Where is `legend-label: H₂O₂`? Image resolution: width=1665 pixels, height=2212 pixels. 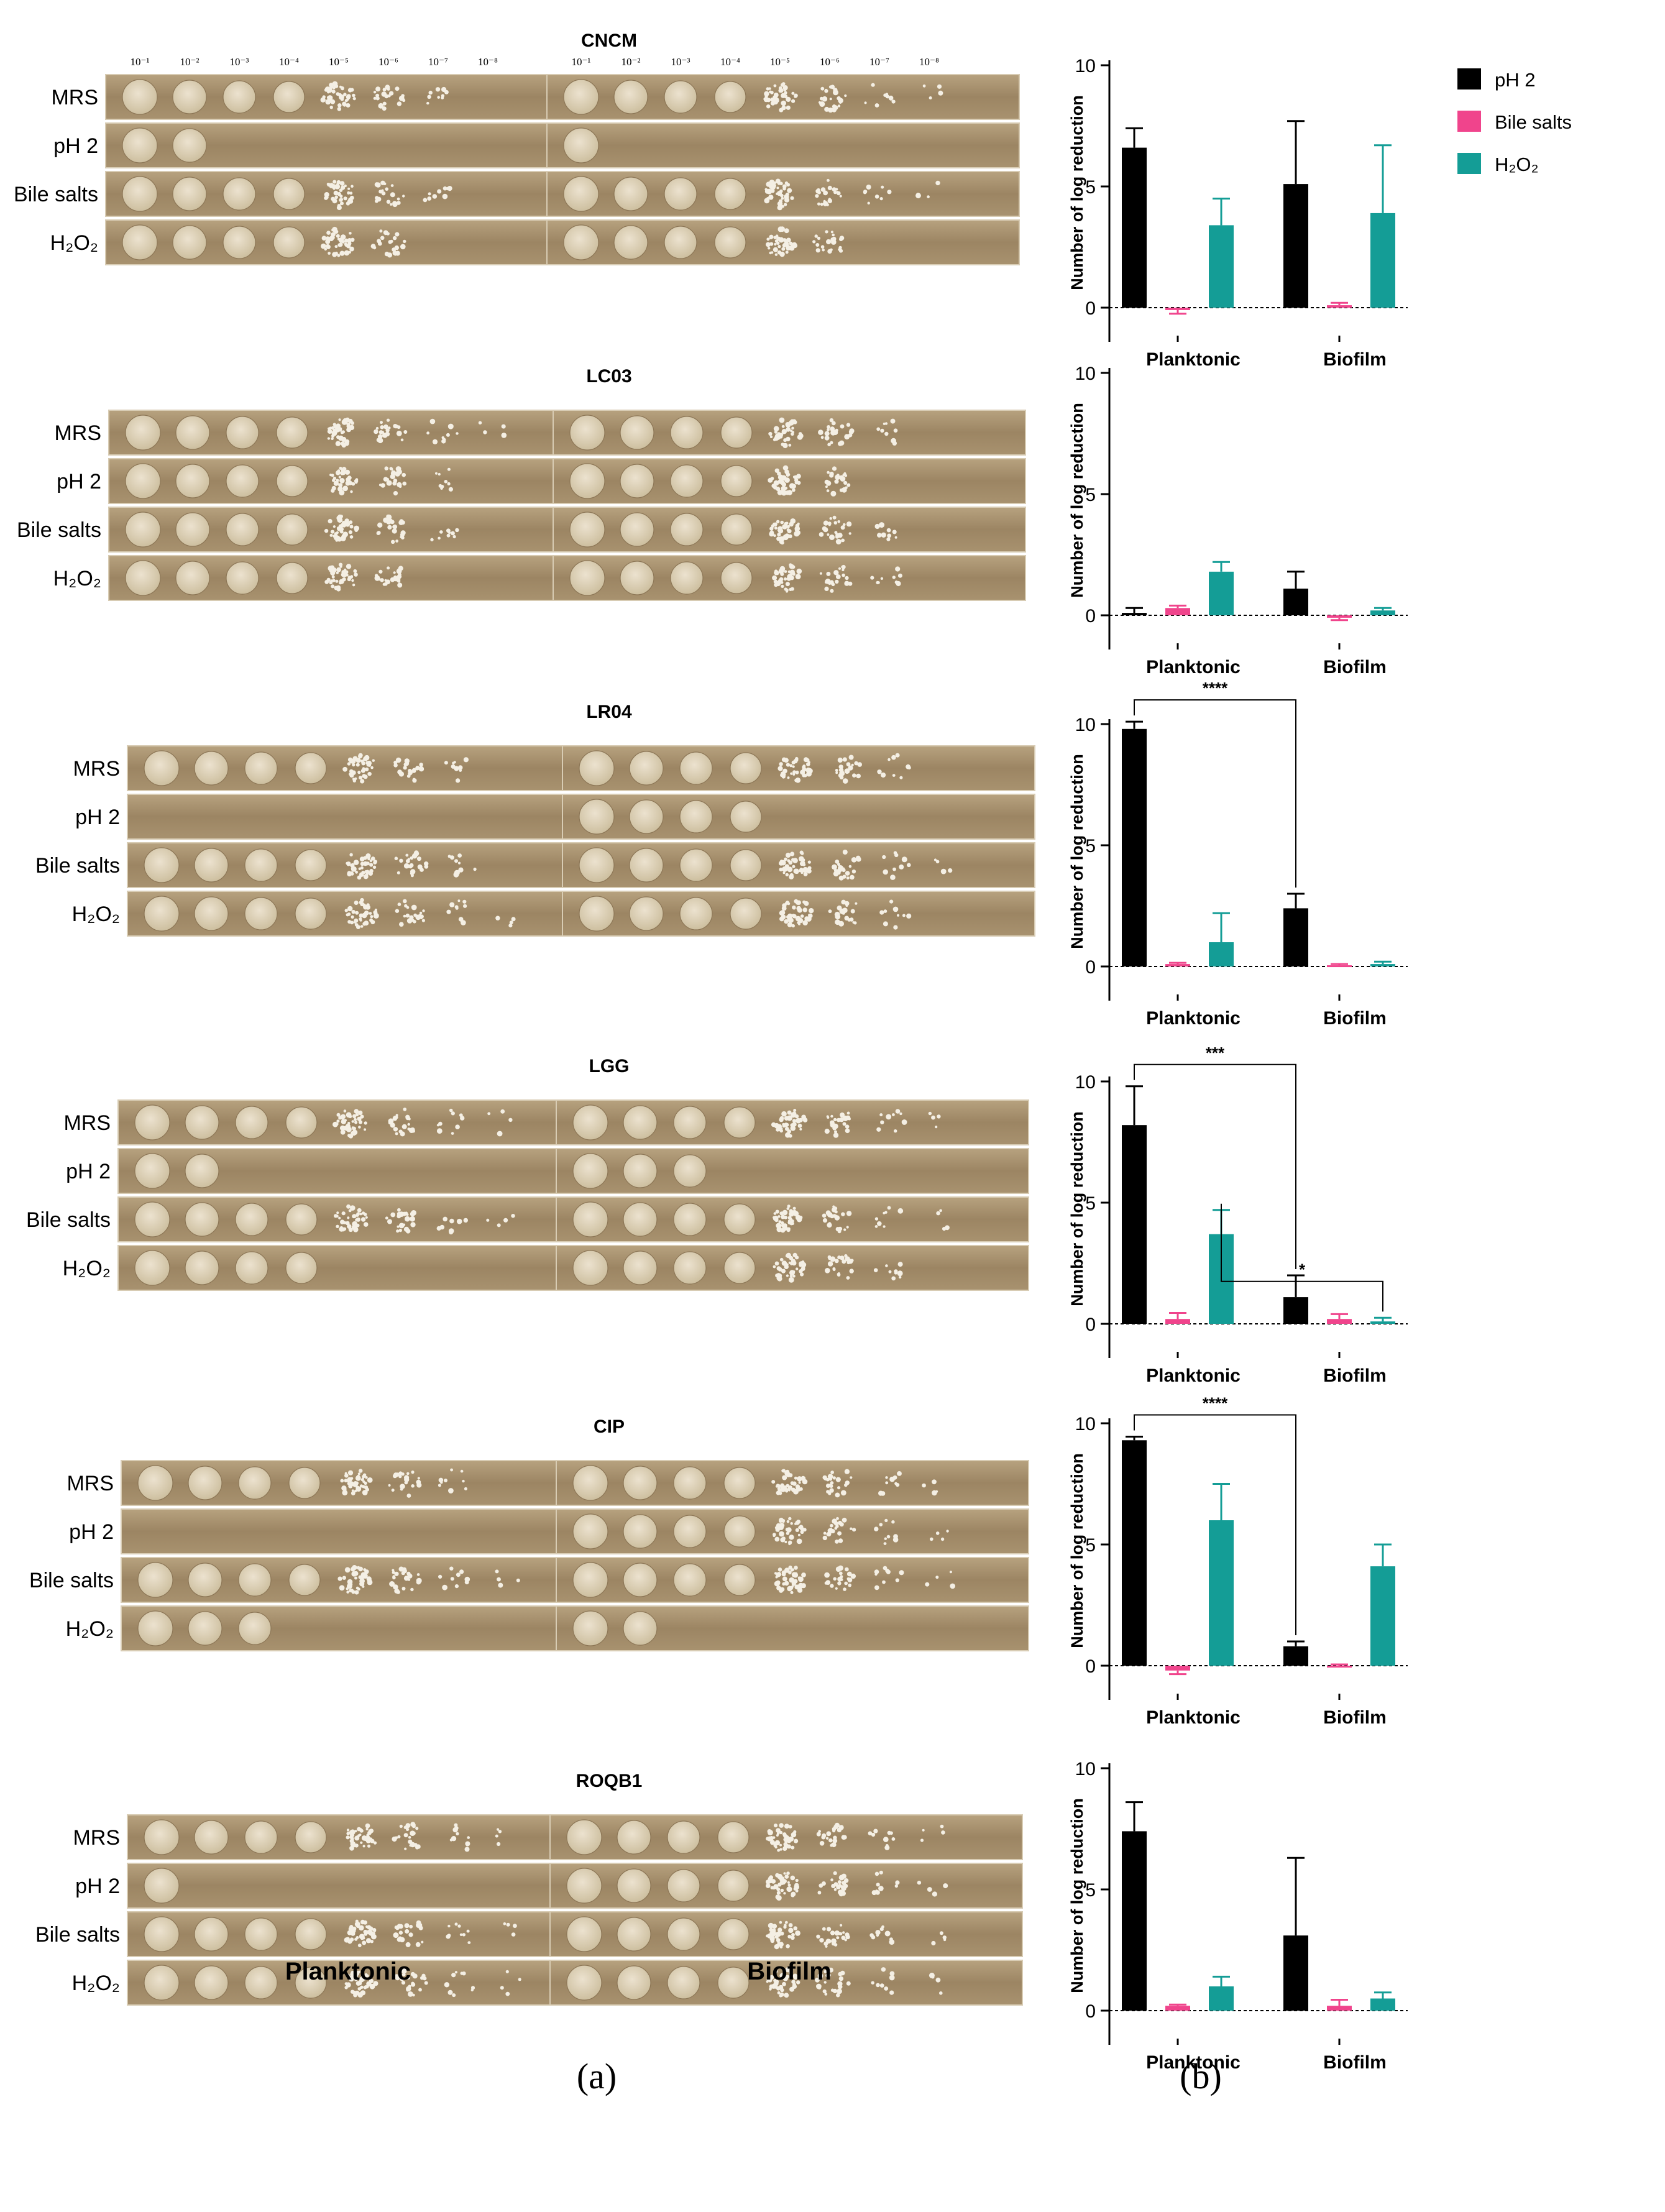 legend-label: H₂O₂ is located at coordinates (1517, 165).